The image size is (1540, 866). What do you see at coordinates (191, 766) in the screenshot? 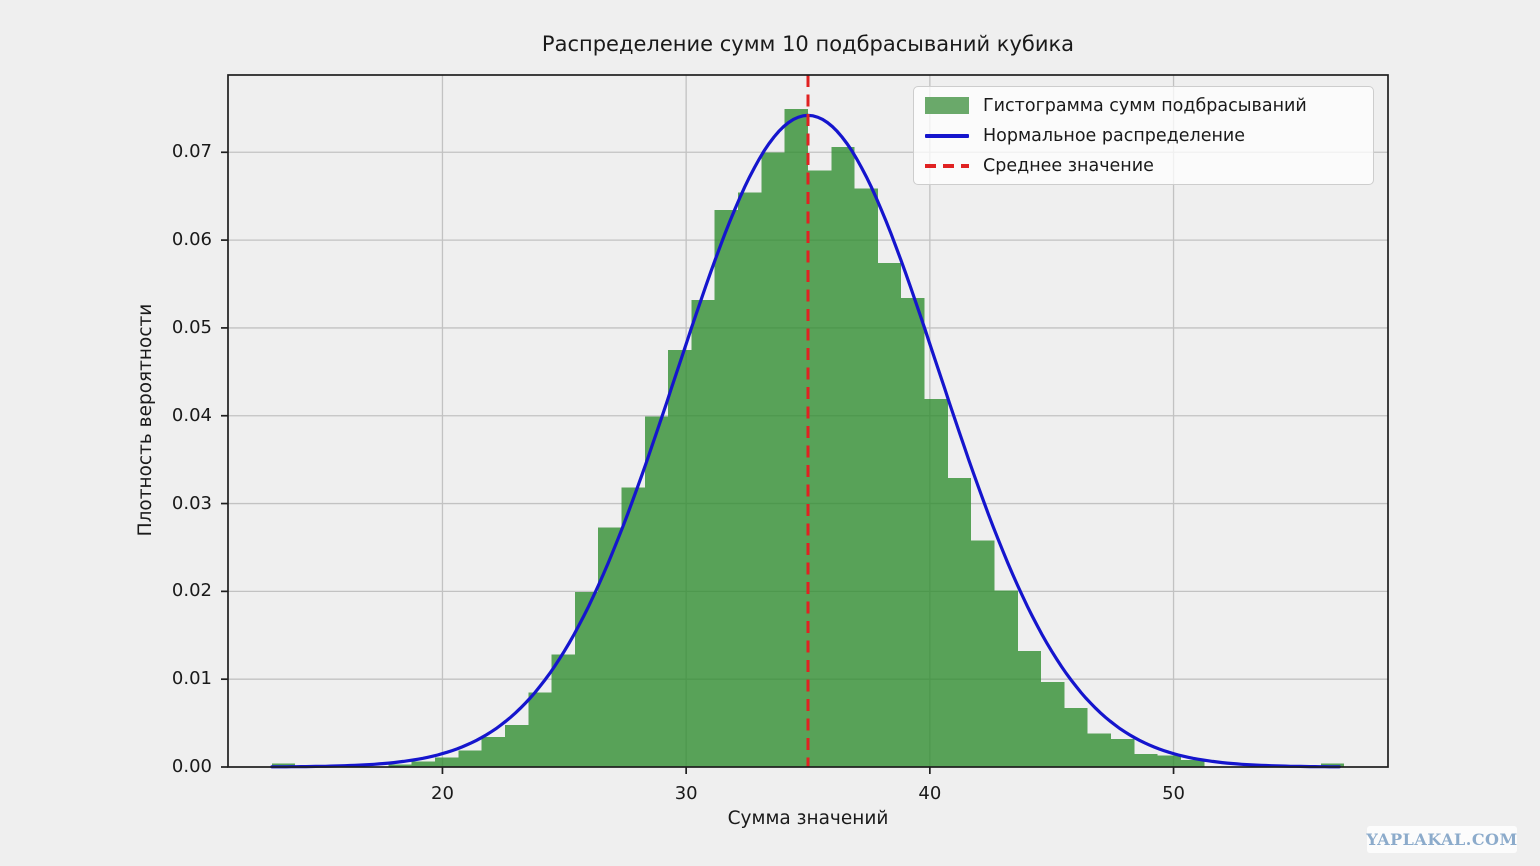
I see `y-tick-label: 0.00` at bounding box center [191, 766].